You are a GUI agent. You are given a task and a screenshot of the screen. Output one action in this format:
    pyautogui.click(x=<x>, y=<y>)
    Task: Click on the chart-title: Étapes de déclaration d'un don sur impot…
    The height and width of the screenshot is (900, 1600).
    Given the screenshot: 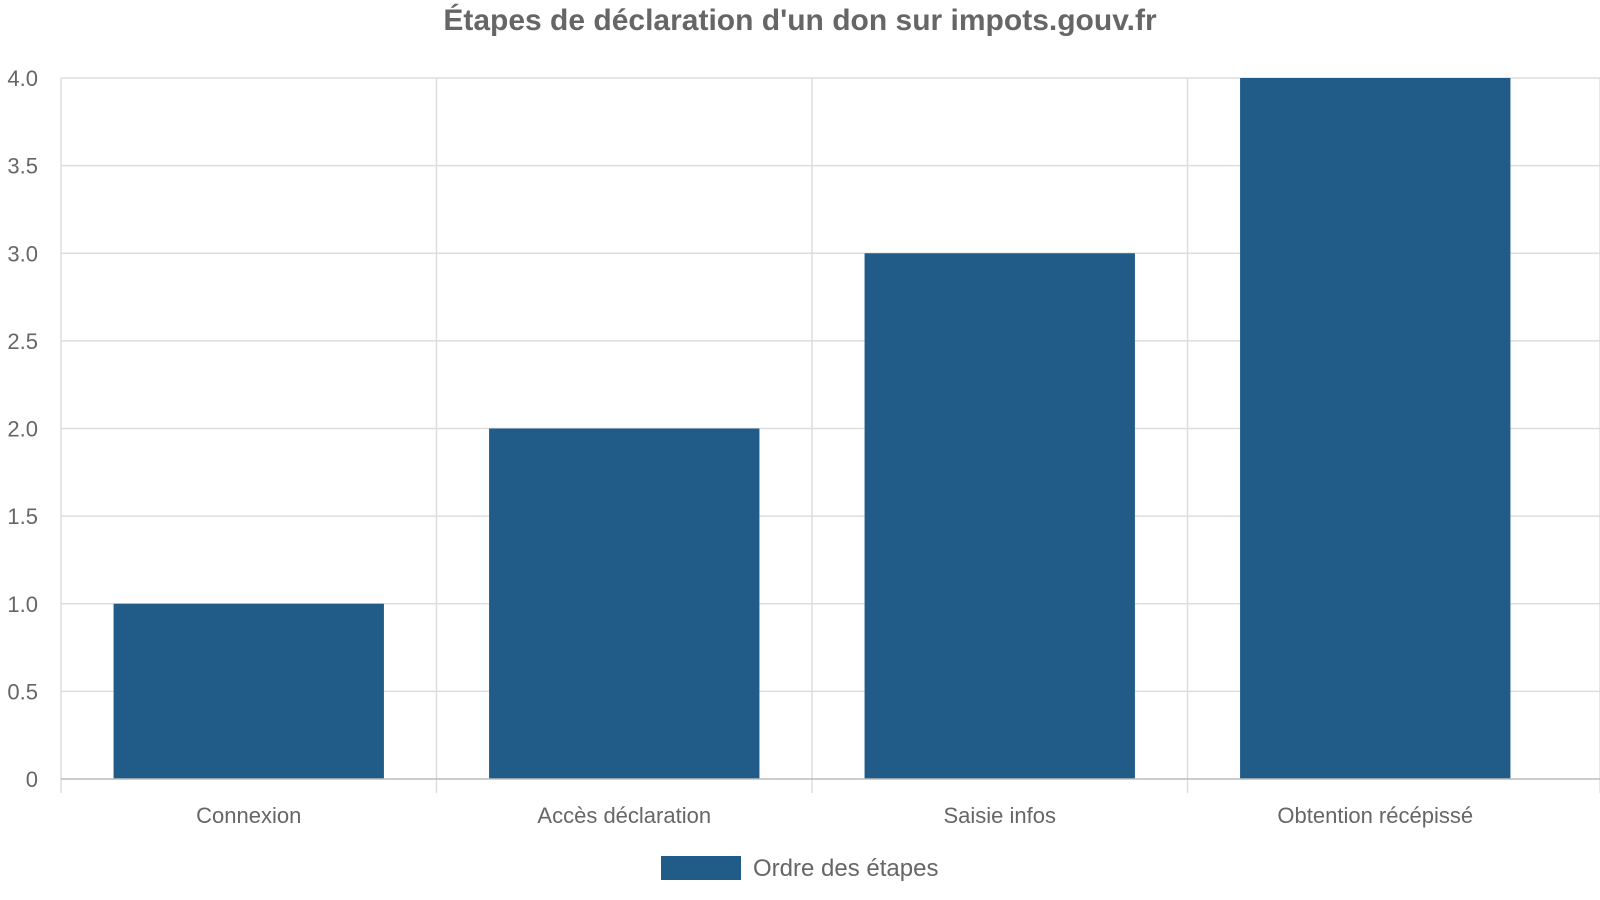 What is the action you would take?
    pyautogui.click(x=800, y=20)
    